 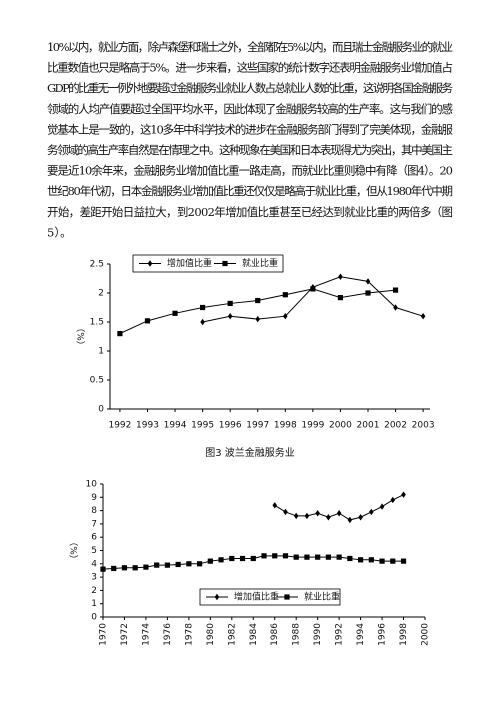 What do you see at coordinates (254, 634) in the screenshot?
I see `x-tick-label: 1984` at bounding box center [254, 634].